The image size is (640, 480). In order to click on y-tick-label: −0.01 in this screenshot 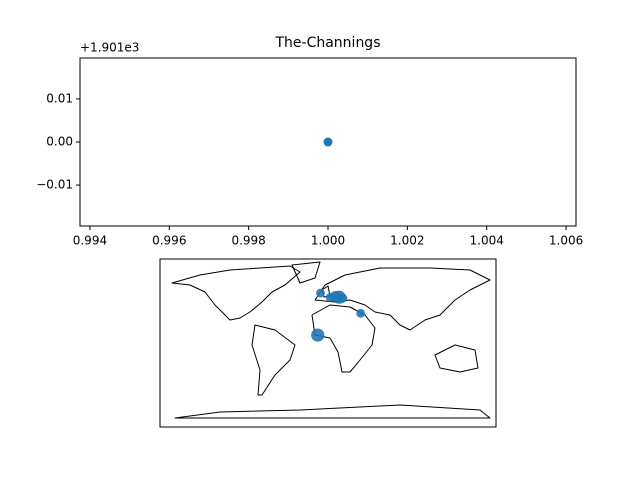, I will do `click(54, 185)`.